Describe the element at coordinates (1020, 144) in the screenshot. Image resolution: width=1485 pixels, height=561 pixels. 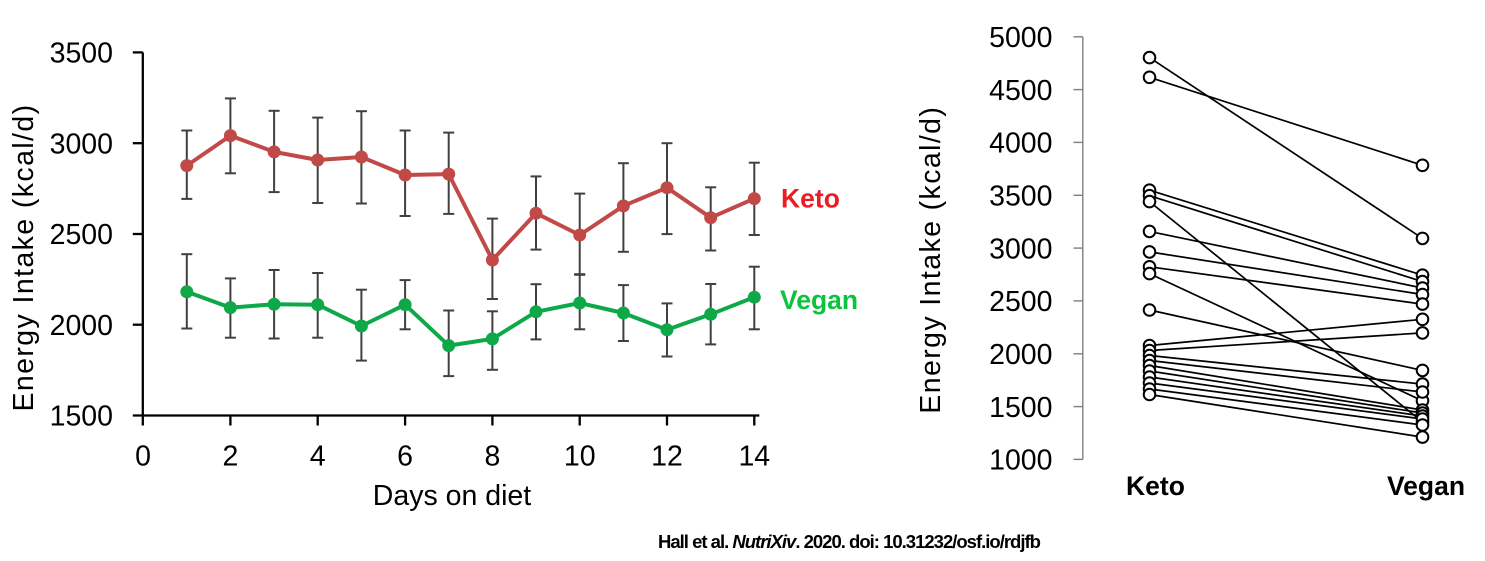
I see `svg-text: 4000` at that location.